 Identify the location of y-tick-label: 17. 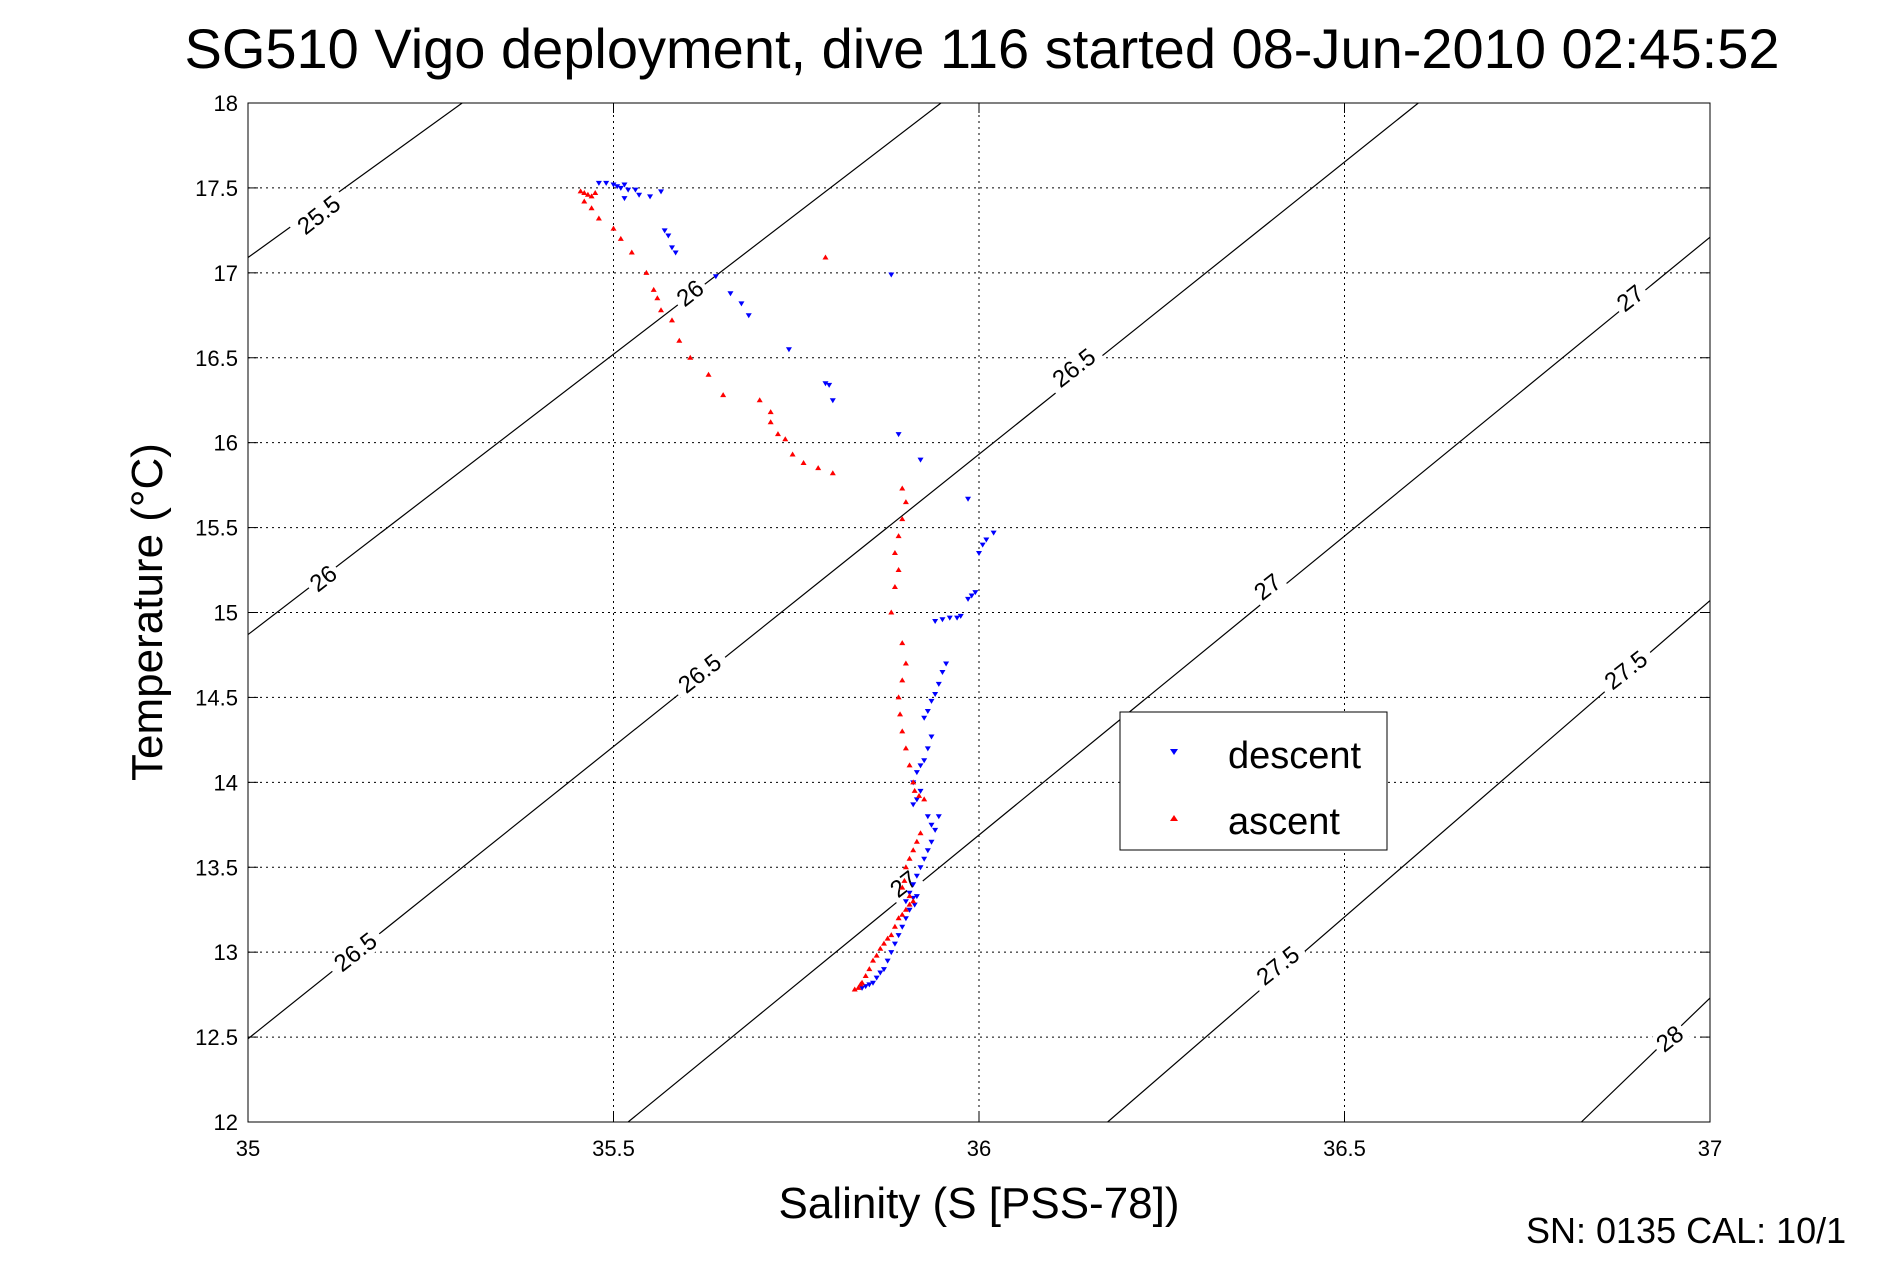
(226, 273).